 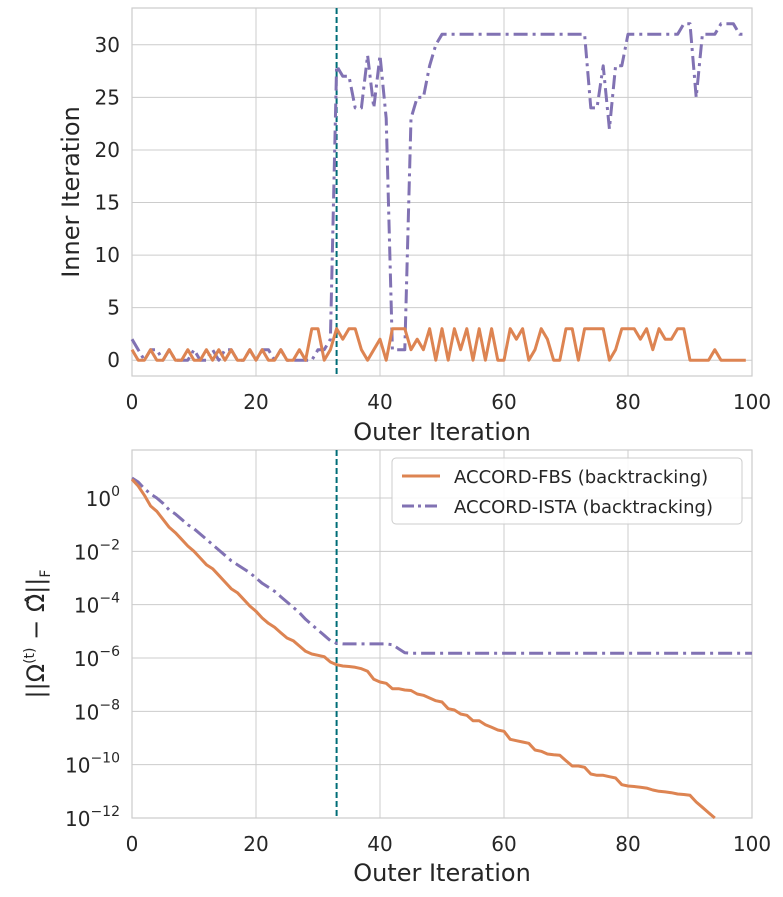 What do you see at coordinates (103, 497) in the screenshot?
I see `bottom-y-tick-label: 10⁰` at bounding box center [103, 497].